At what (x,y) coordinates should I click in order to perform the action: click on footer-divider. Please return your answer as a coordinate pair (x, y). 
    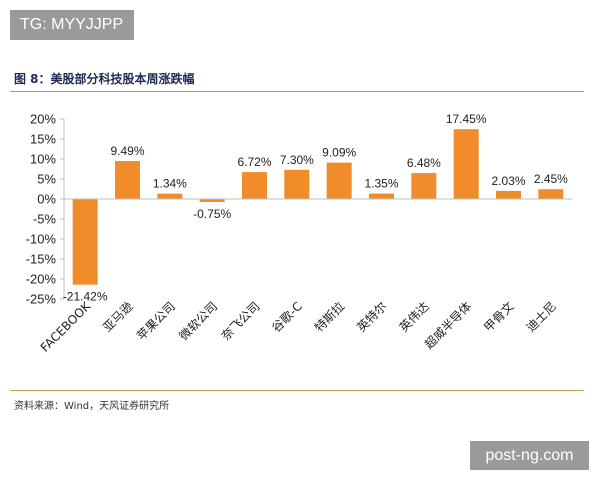
    Looking at the image, I should click on (297, 390).